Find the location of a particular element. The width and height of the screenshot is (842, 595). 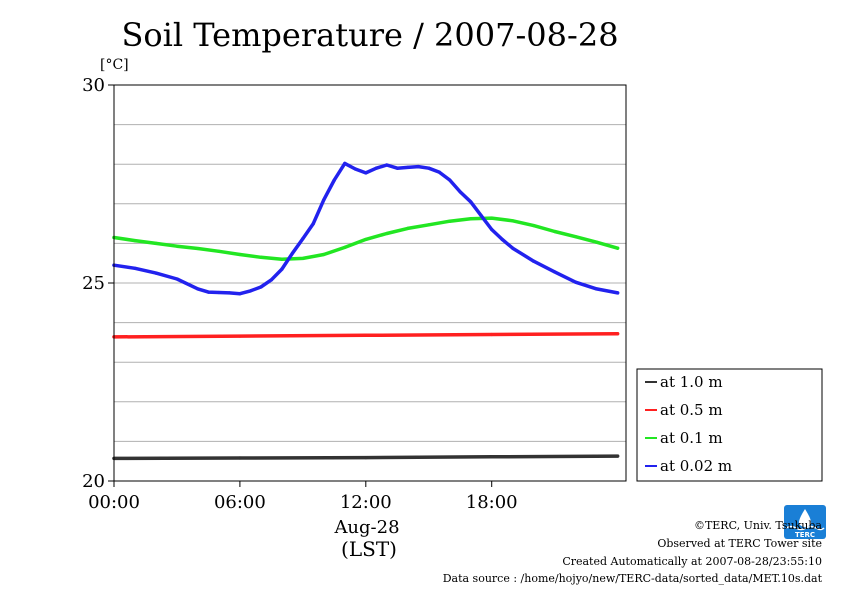

legend-label-at-0-02-m: at 0.02 m is located at coordinates (696, 466).